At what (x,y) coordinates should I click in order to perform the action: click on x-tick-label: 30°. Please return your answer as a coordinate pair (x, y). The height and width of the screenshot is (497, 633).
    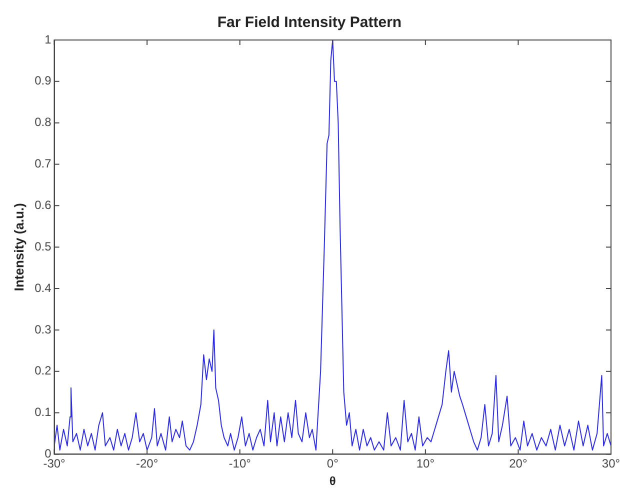
    Looking at the image, I should click on (611, 463).